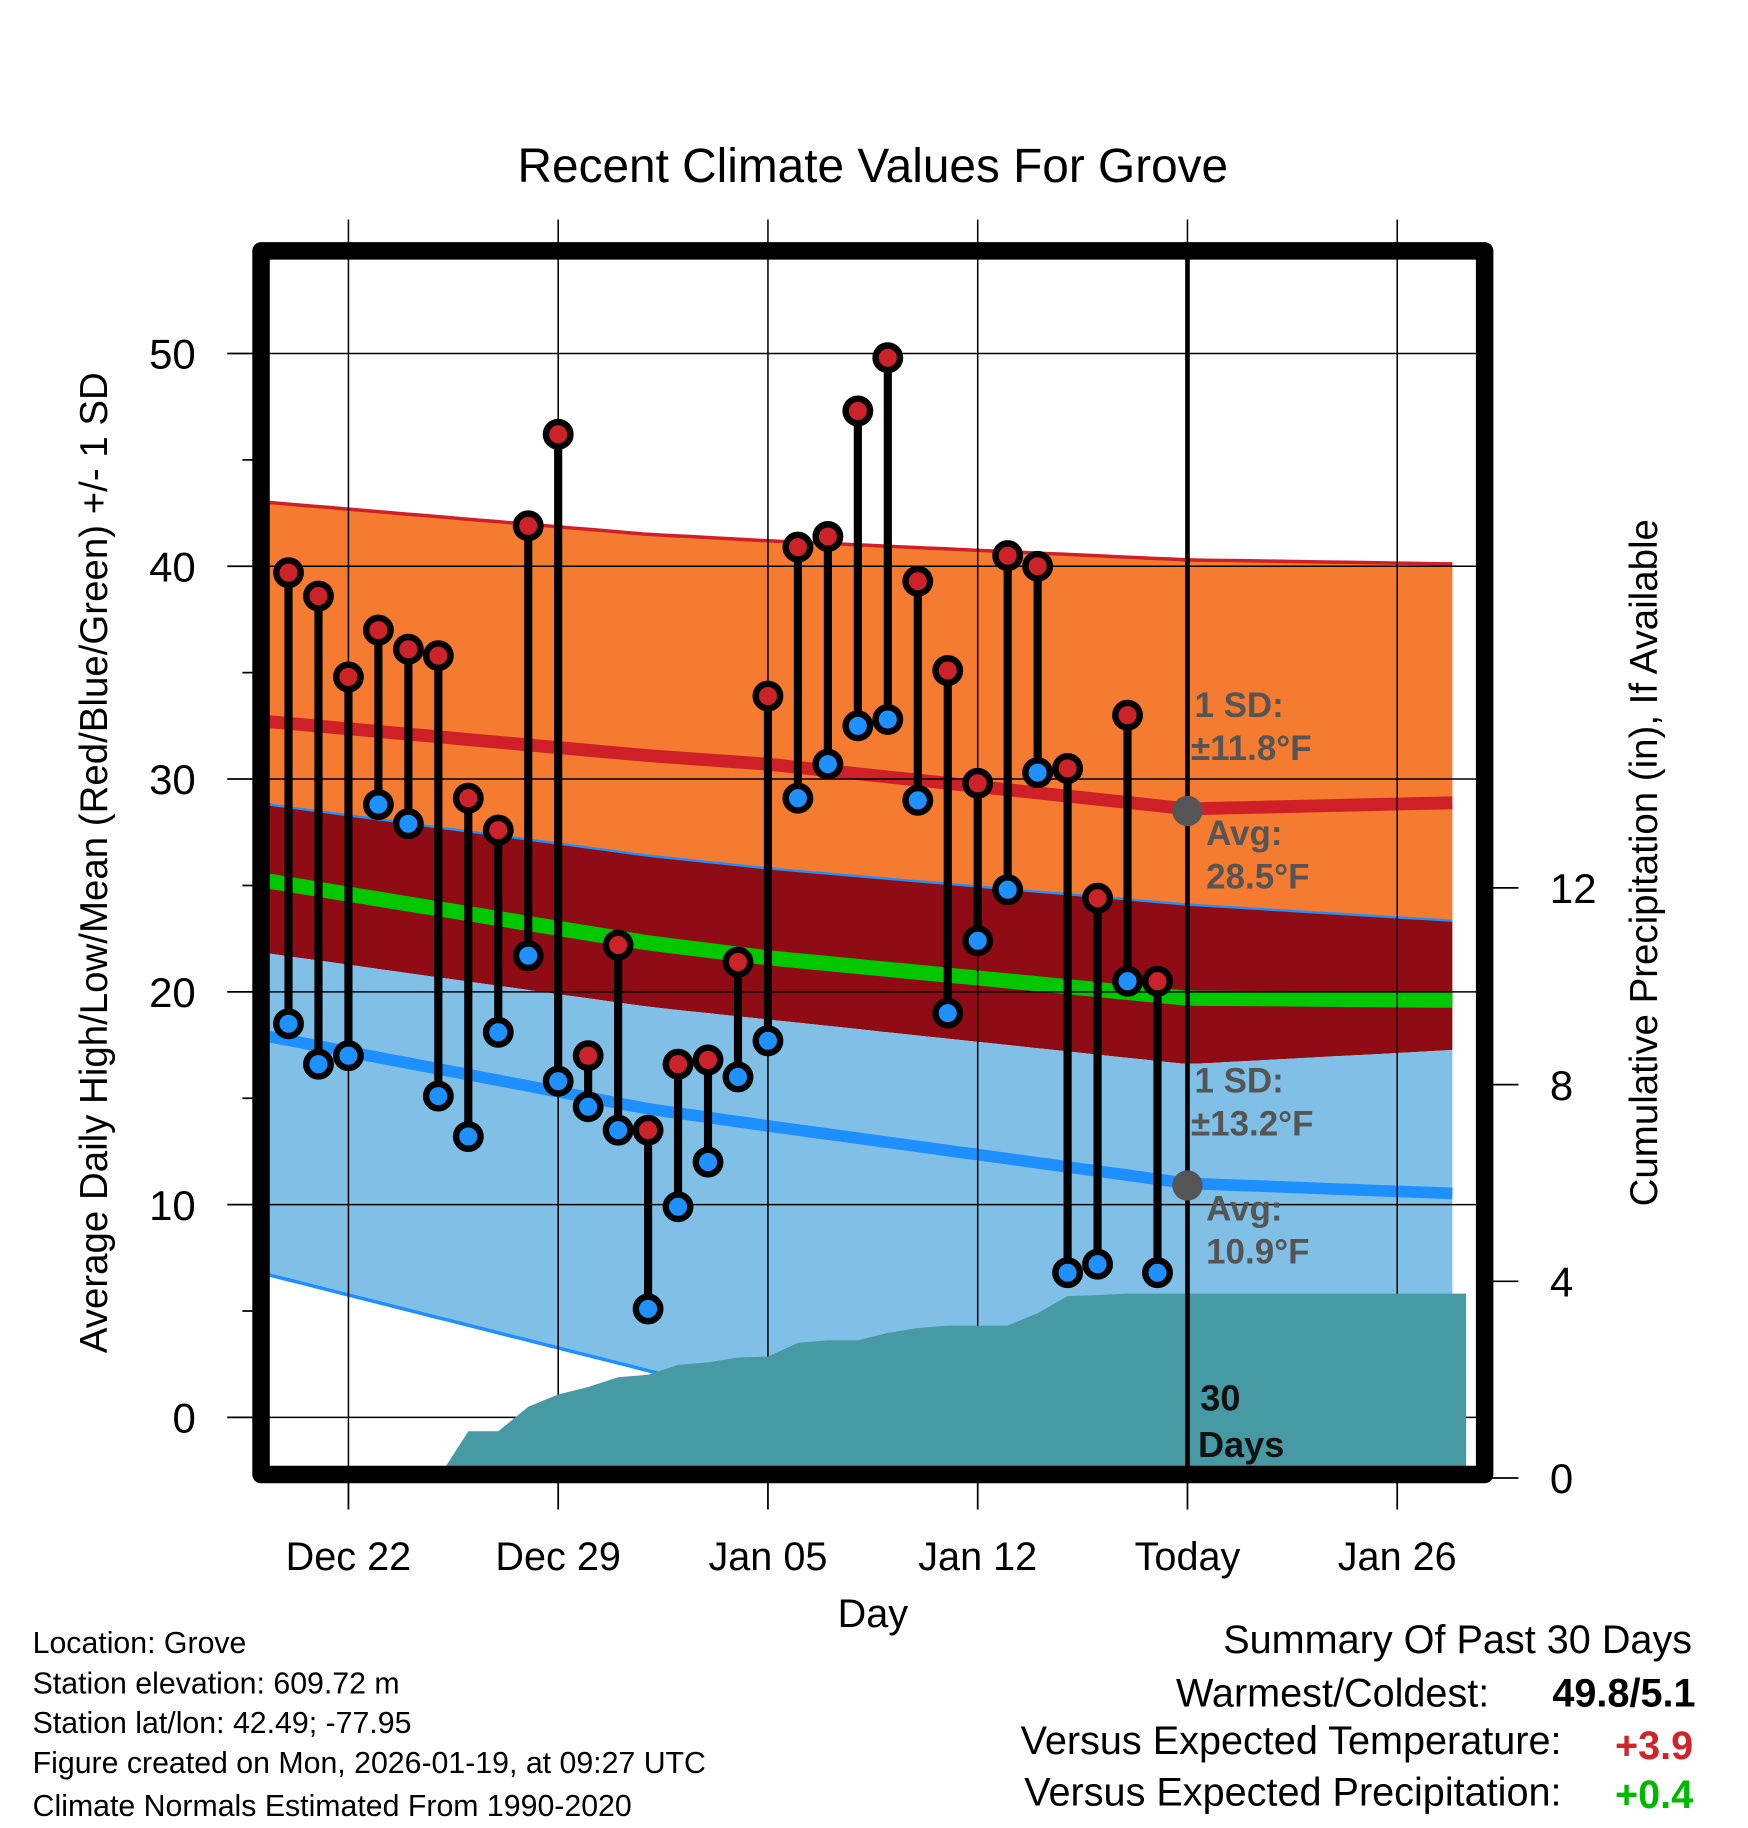 The image size is (1748, 1828). I want to click on period-unit: Days, so click(1241, 1444).